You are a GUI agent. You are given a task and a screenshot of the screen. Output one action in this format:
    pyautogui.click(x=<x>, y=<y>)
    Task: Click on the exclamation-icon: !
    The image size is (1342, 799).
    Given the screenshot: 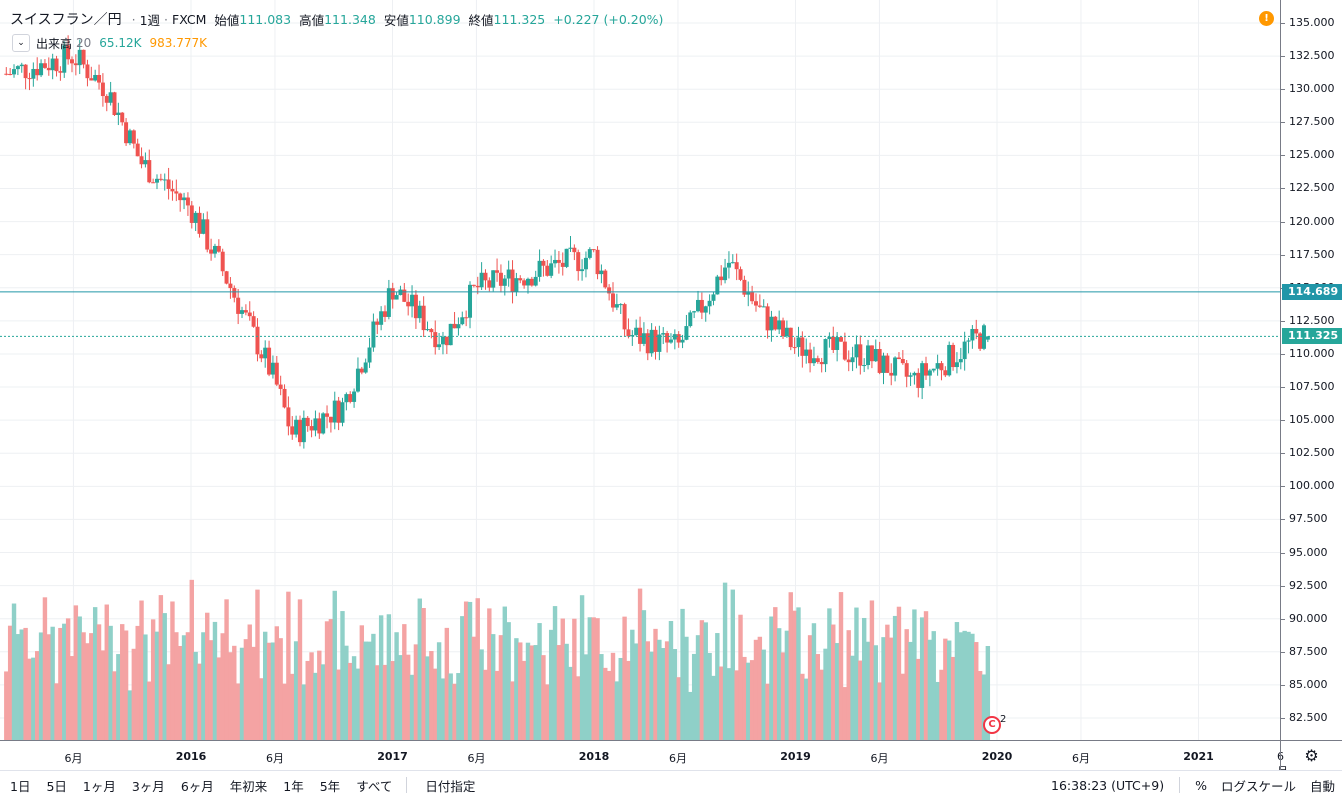 What is the action you would take?
    pyautogui.click(x=1266, y=18)
    